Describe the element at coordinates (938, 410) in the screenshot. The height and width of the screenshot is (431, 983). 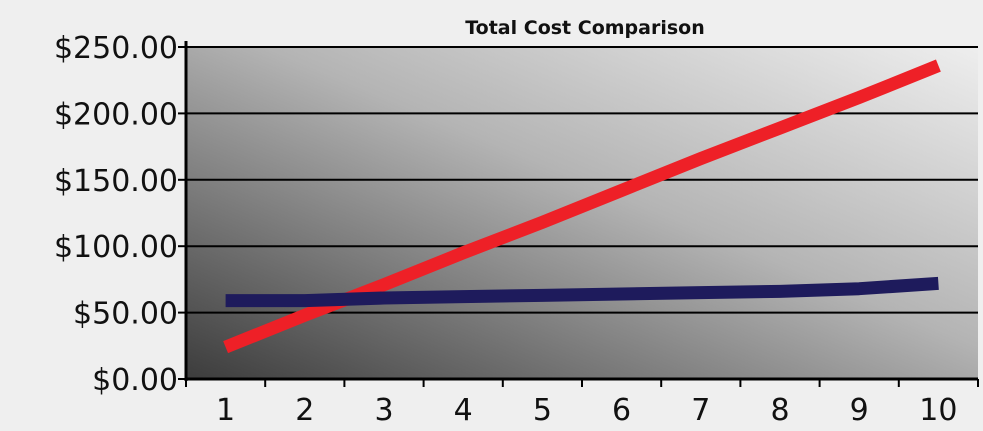
I see `x-tick-label: 10` at that location.